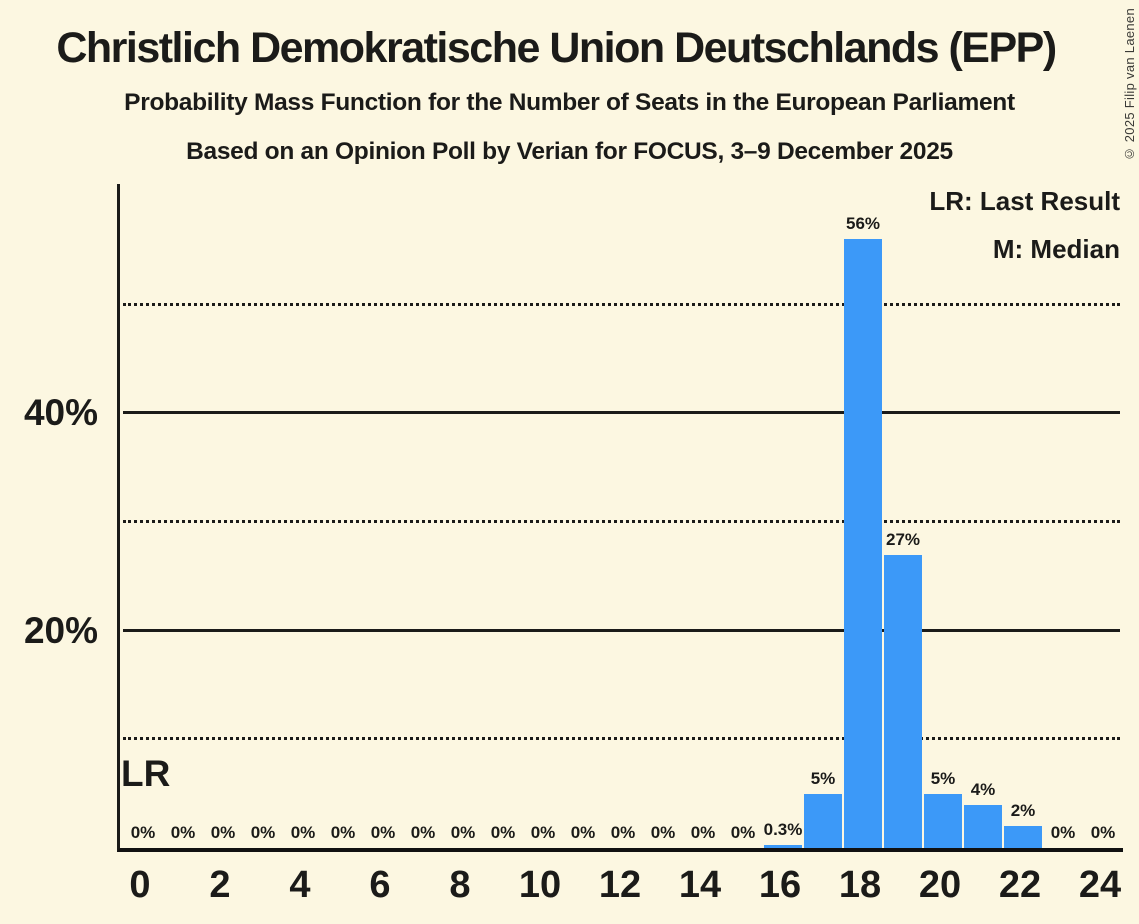 Image resolution: width=1139 pixels, height=924 pixels. Describe the element at coordinates (503, 832) in the screenshot. I see `bar-value-label-seat-9: 0%` at that location.